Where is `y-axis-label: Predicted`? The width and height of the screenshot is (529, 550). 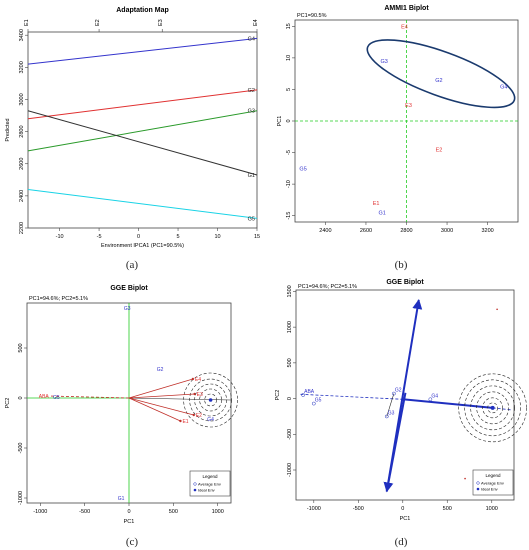 y-axis-label: Predicted is located at coordinates (8, 129).